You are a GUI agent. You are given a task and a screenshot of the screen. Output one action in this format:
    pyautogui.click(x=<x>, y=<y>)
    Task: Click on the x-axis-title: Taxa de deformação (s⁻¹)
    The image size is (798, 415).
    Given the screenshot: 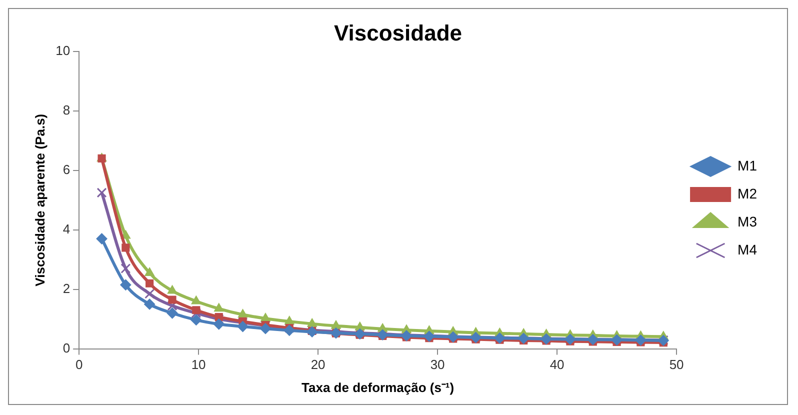 What is the action you would take?
    pyautogui.click(x=378, y=387)
    